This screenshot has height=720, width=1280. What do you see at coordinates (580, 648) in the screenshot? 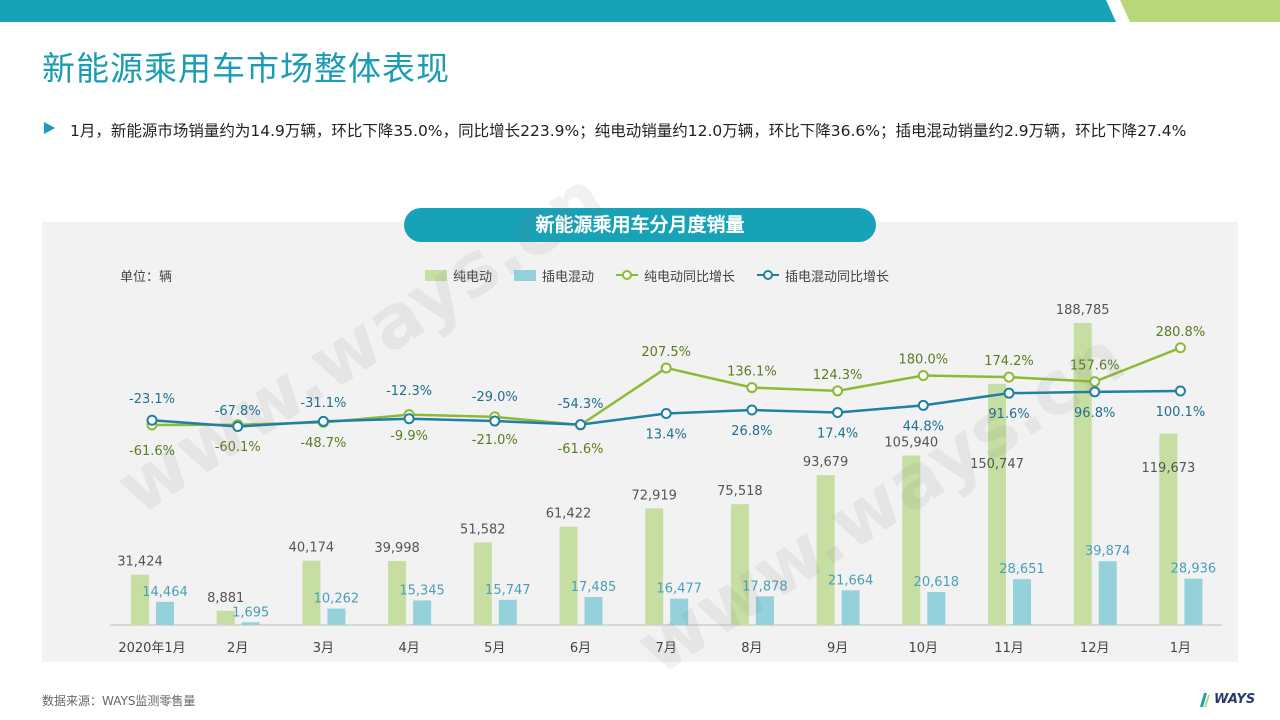
I see `x-tick-label: 6月` at bounding box center [580, 648].